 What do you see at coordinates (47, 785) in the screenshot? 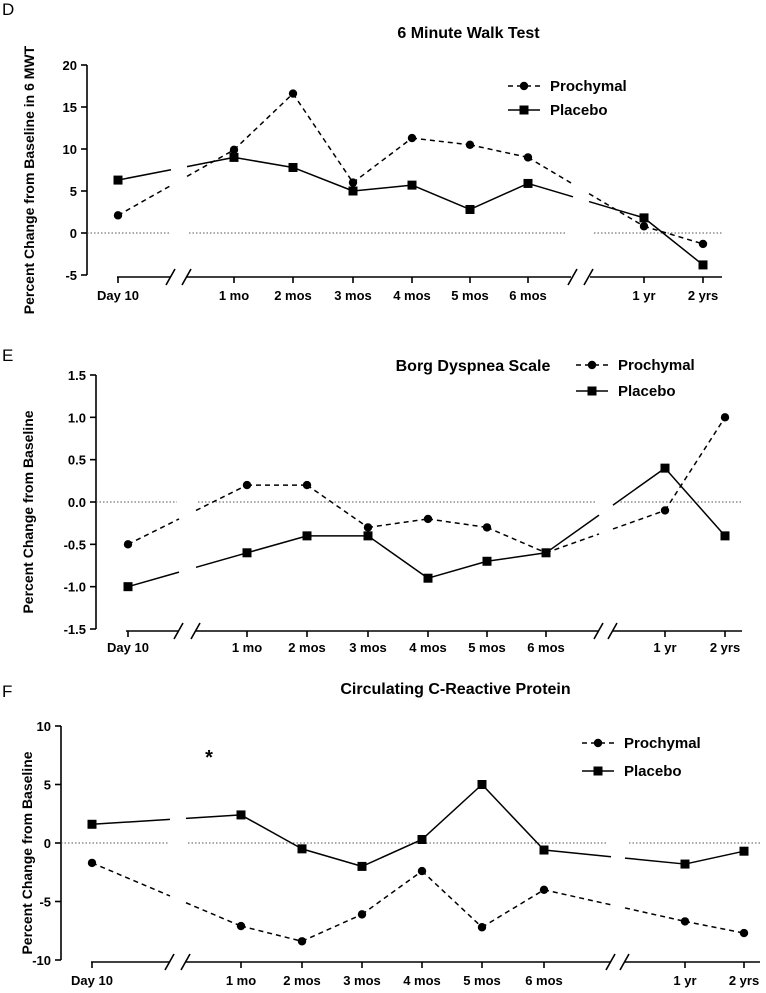
I see `y-tick-label: 5` at bounding box center [47, 785].